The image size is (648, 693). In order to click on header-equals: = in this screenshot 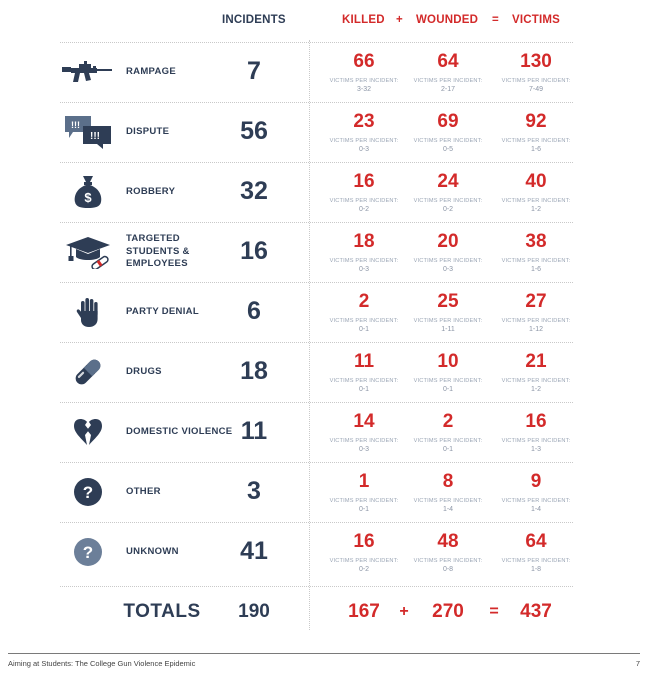, I will do `click(495, 20)`.